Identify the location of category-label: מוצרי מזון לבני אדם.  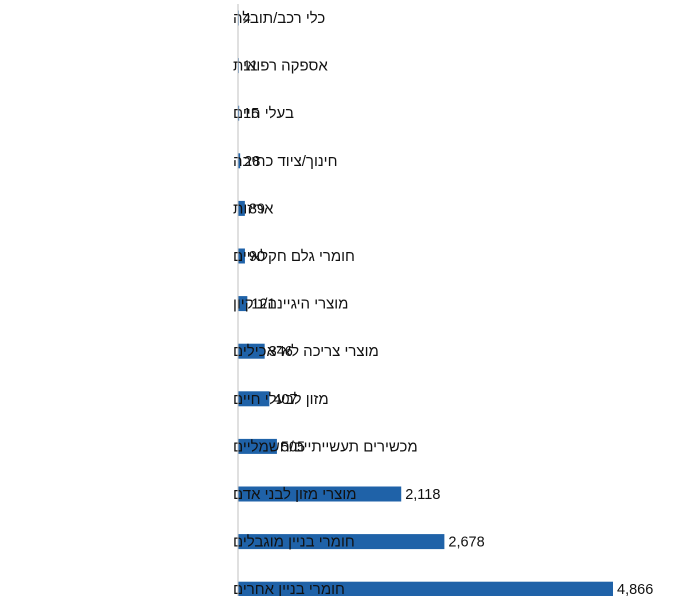
(295, 494).